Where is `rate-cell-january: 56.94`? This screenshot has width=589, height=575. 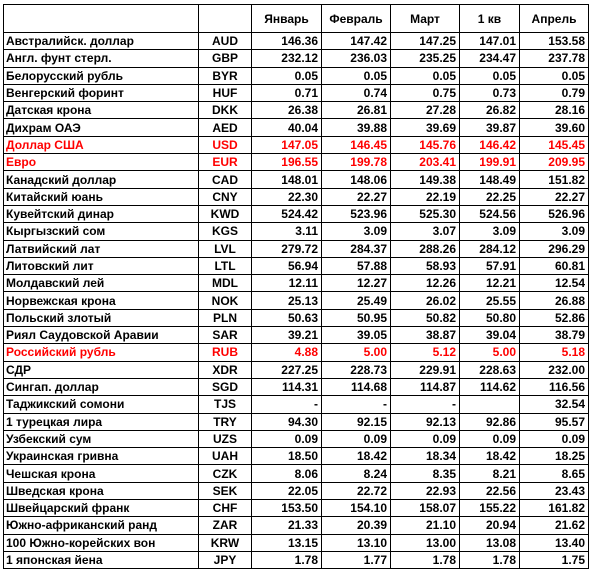 rate-cell-january: 56.94 is located at coordinates (286, 266).